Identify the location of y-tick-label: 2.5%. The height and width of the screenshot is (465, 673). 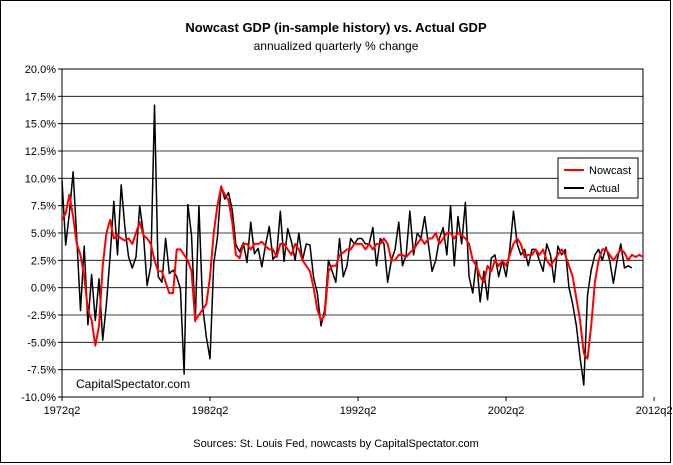
(43, 261).